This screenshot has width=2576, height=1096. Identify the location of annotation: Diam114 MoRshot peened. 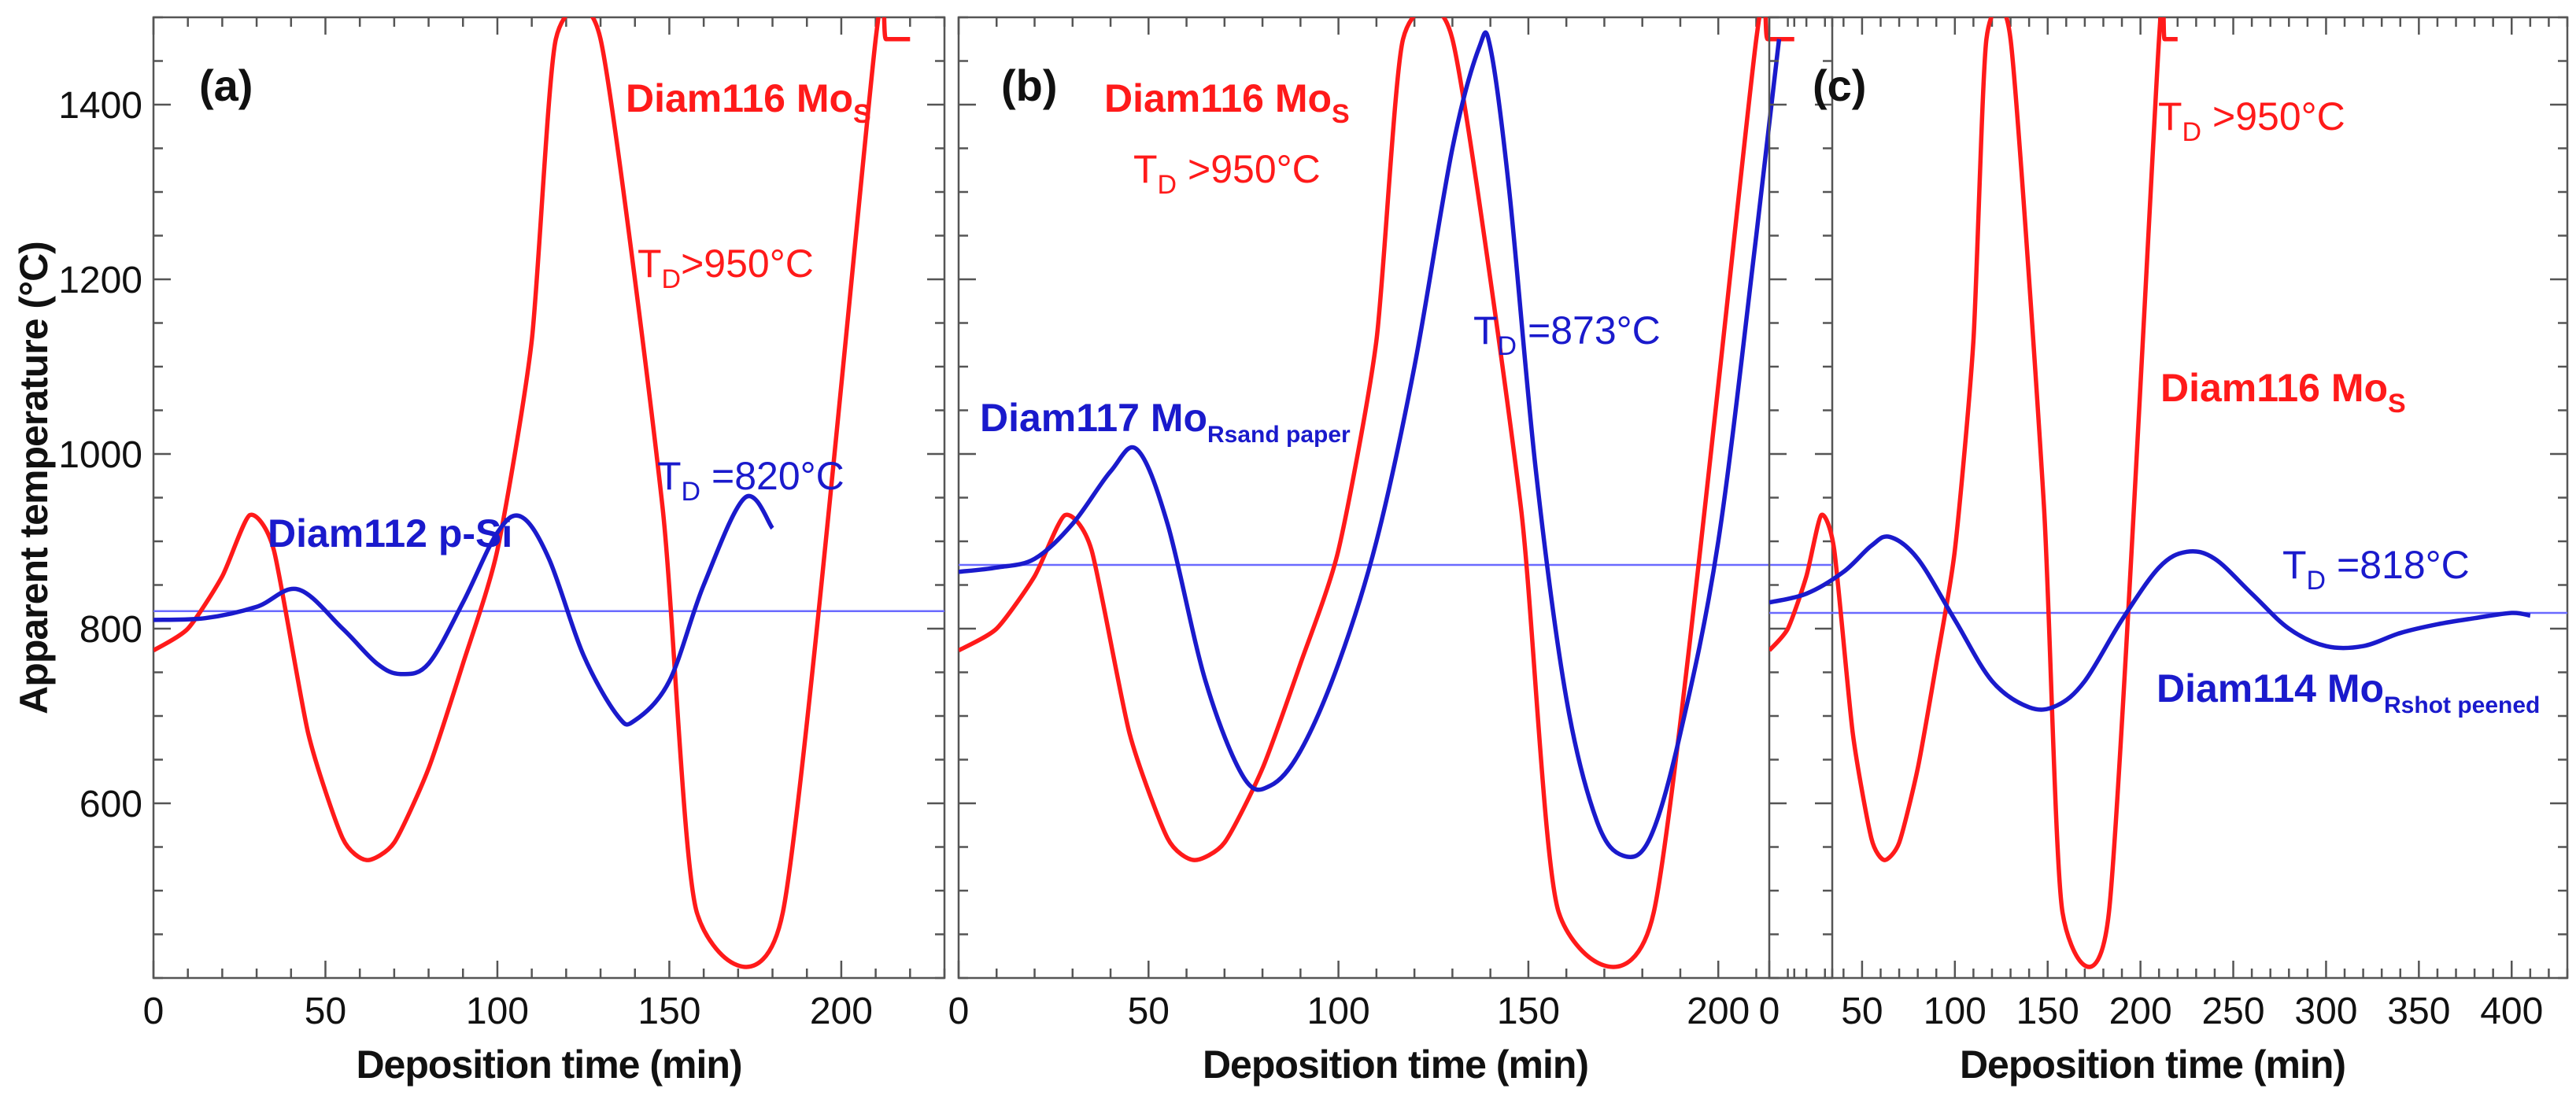
(2348, 692).